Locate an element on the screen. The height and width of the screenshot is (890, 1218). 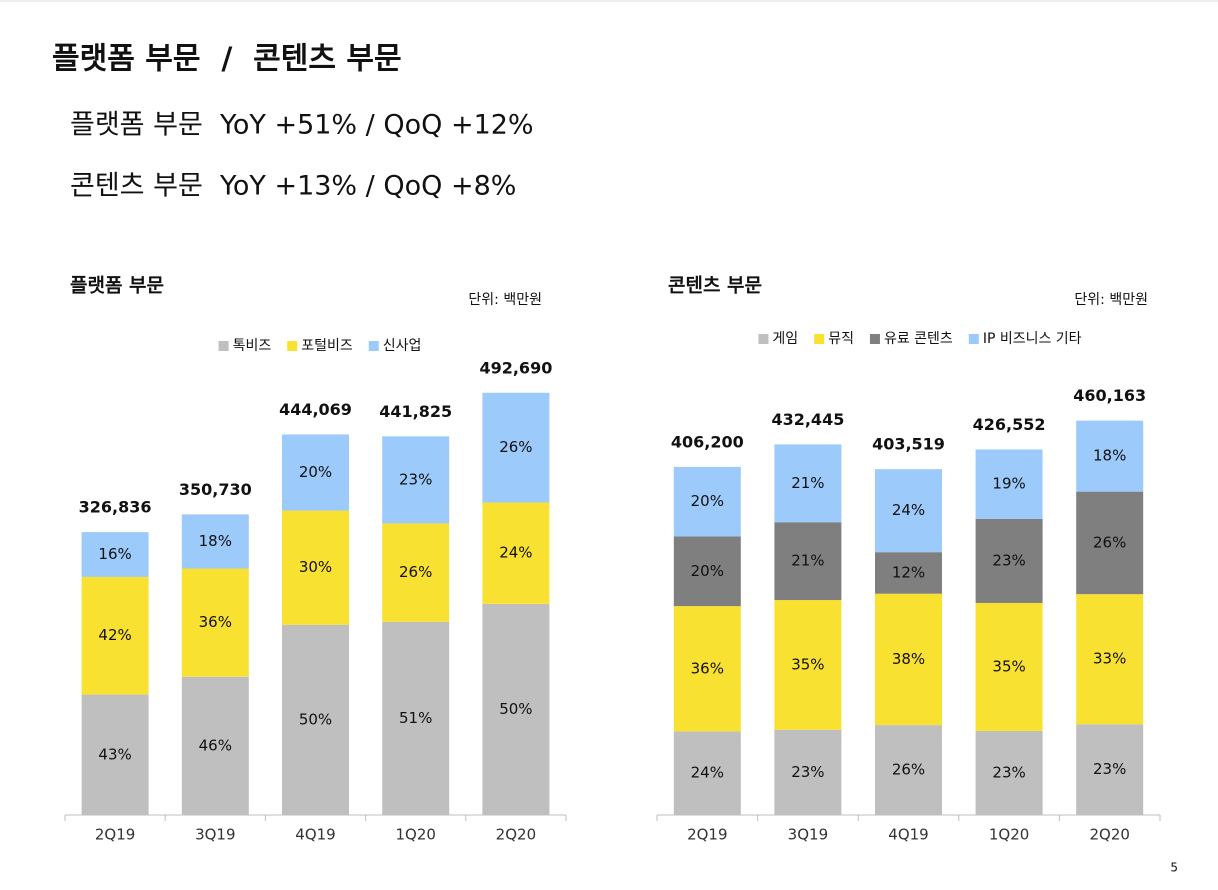
legend-label: 게임 is located at coordinates (785, 339).